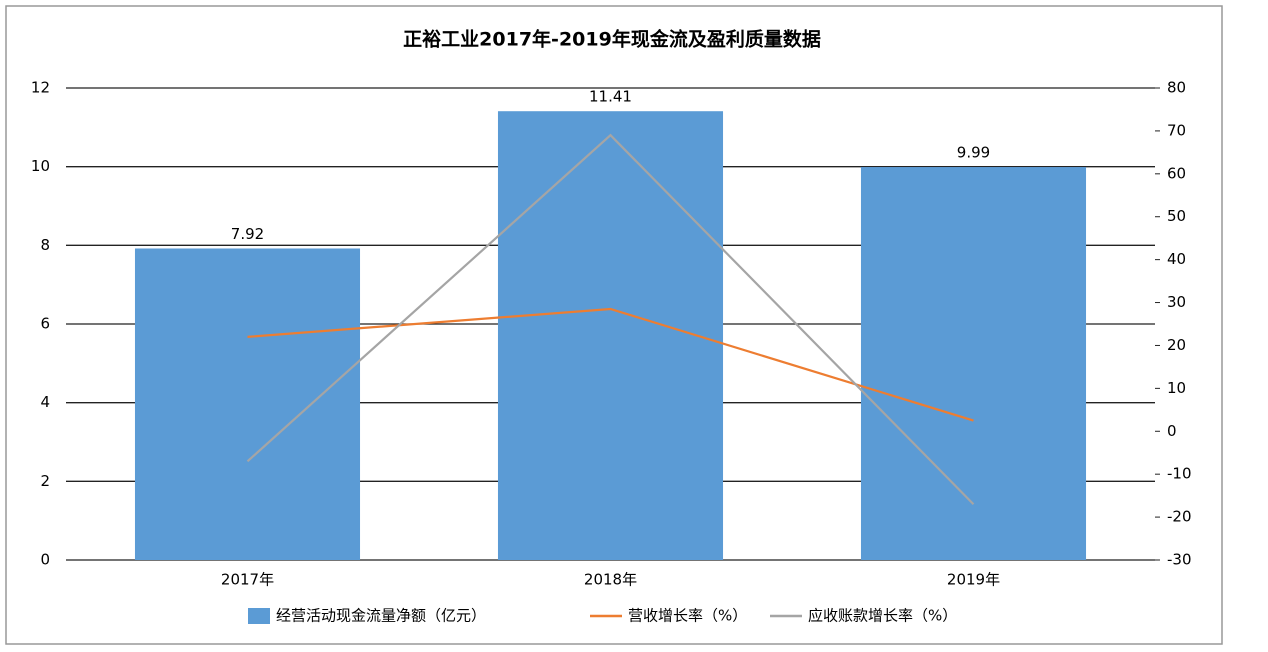 The width and height of the screenshot is (1268, 652). Describe the element at coordinates (1179, 474) in the screenshot. I see `y2-tick-label: -10` at that location.